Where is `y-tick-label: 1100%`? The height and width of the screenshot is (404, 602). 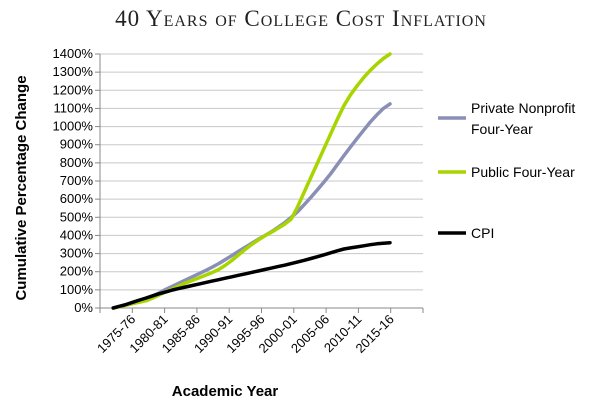
y-tick-label: 1100% is located at coordinates (73, 107).